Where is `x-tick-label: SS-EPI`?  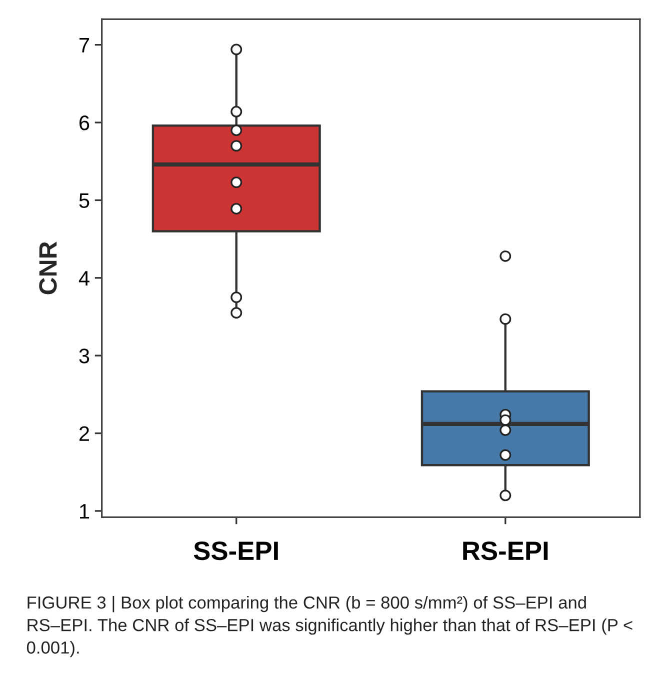 x-tick-label: SS-EPI is located at coordinates (236, 550).